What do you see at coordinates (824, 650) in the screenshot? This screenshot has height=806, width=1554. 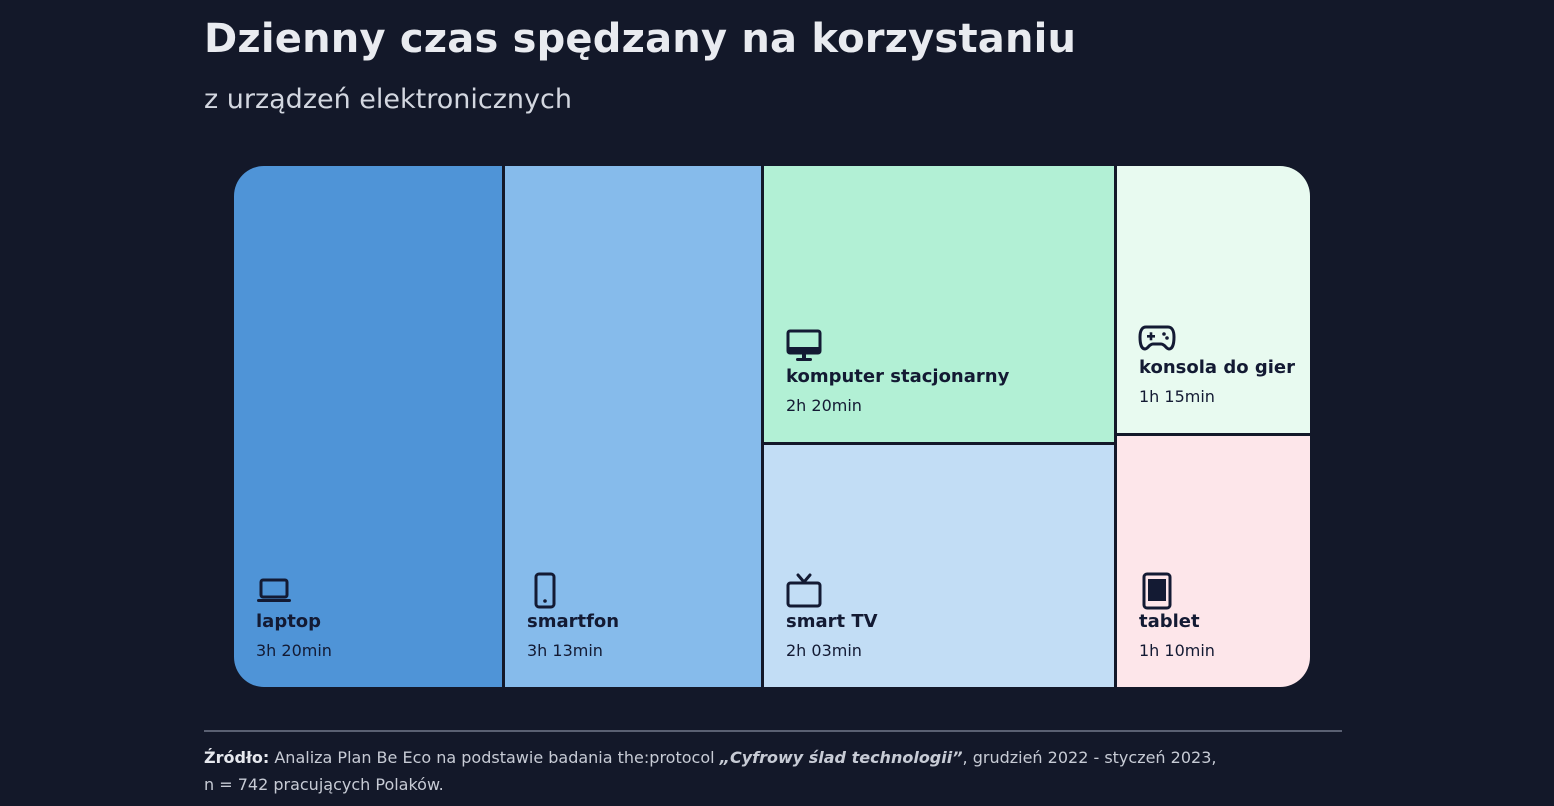 I see `tile-value: 2h 03min` at bounding box center [824, 650].